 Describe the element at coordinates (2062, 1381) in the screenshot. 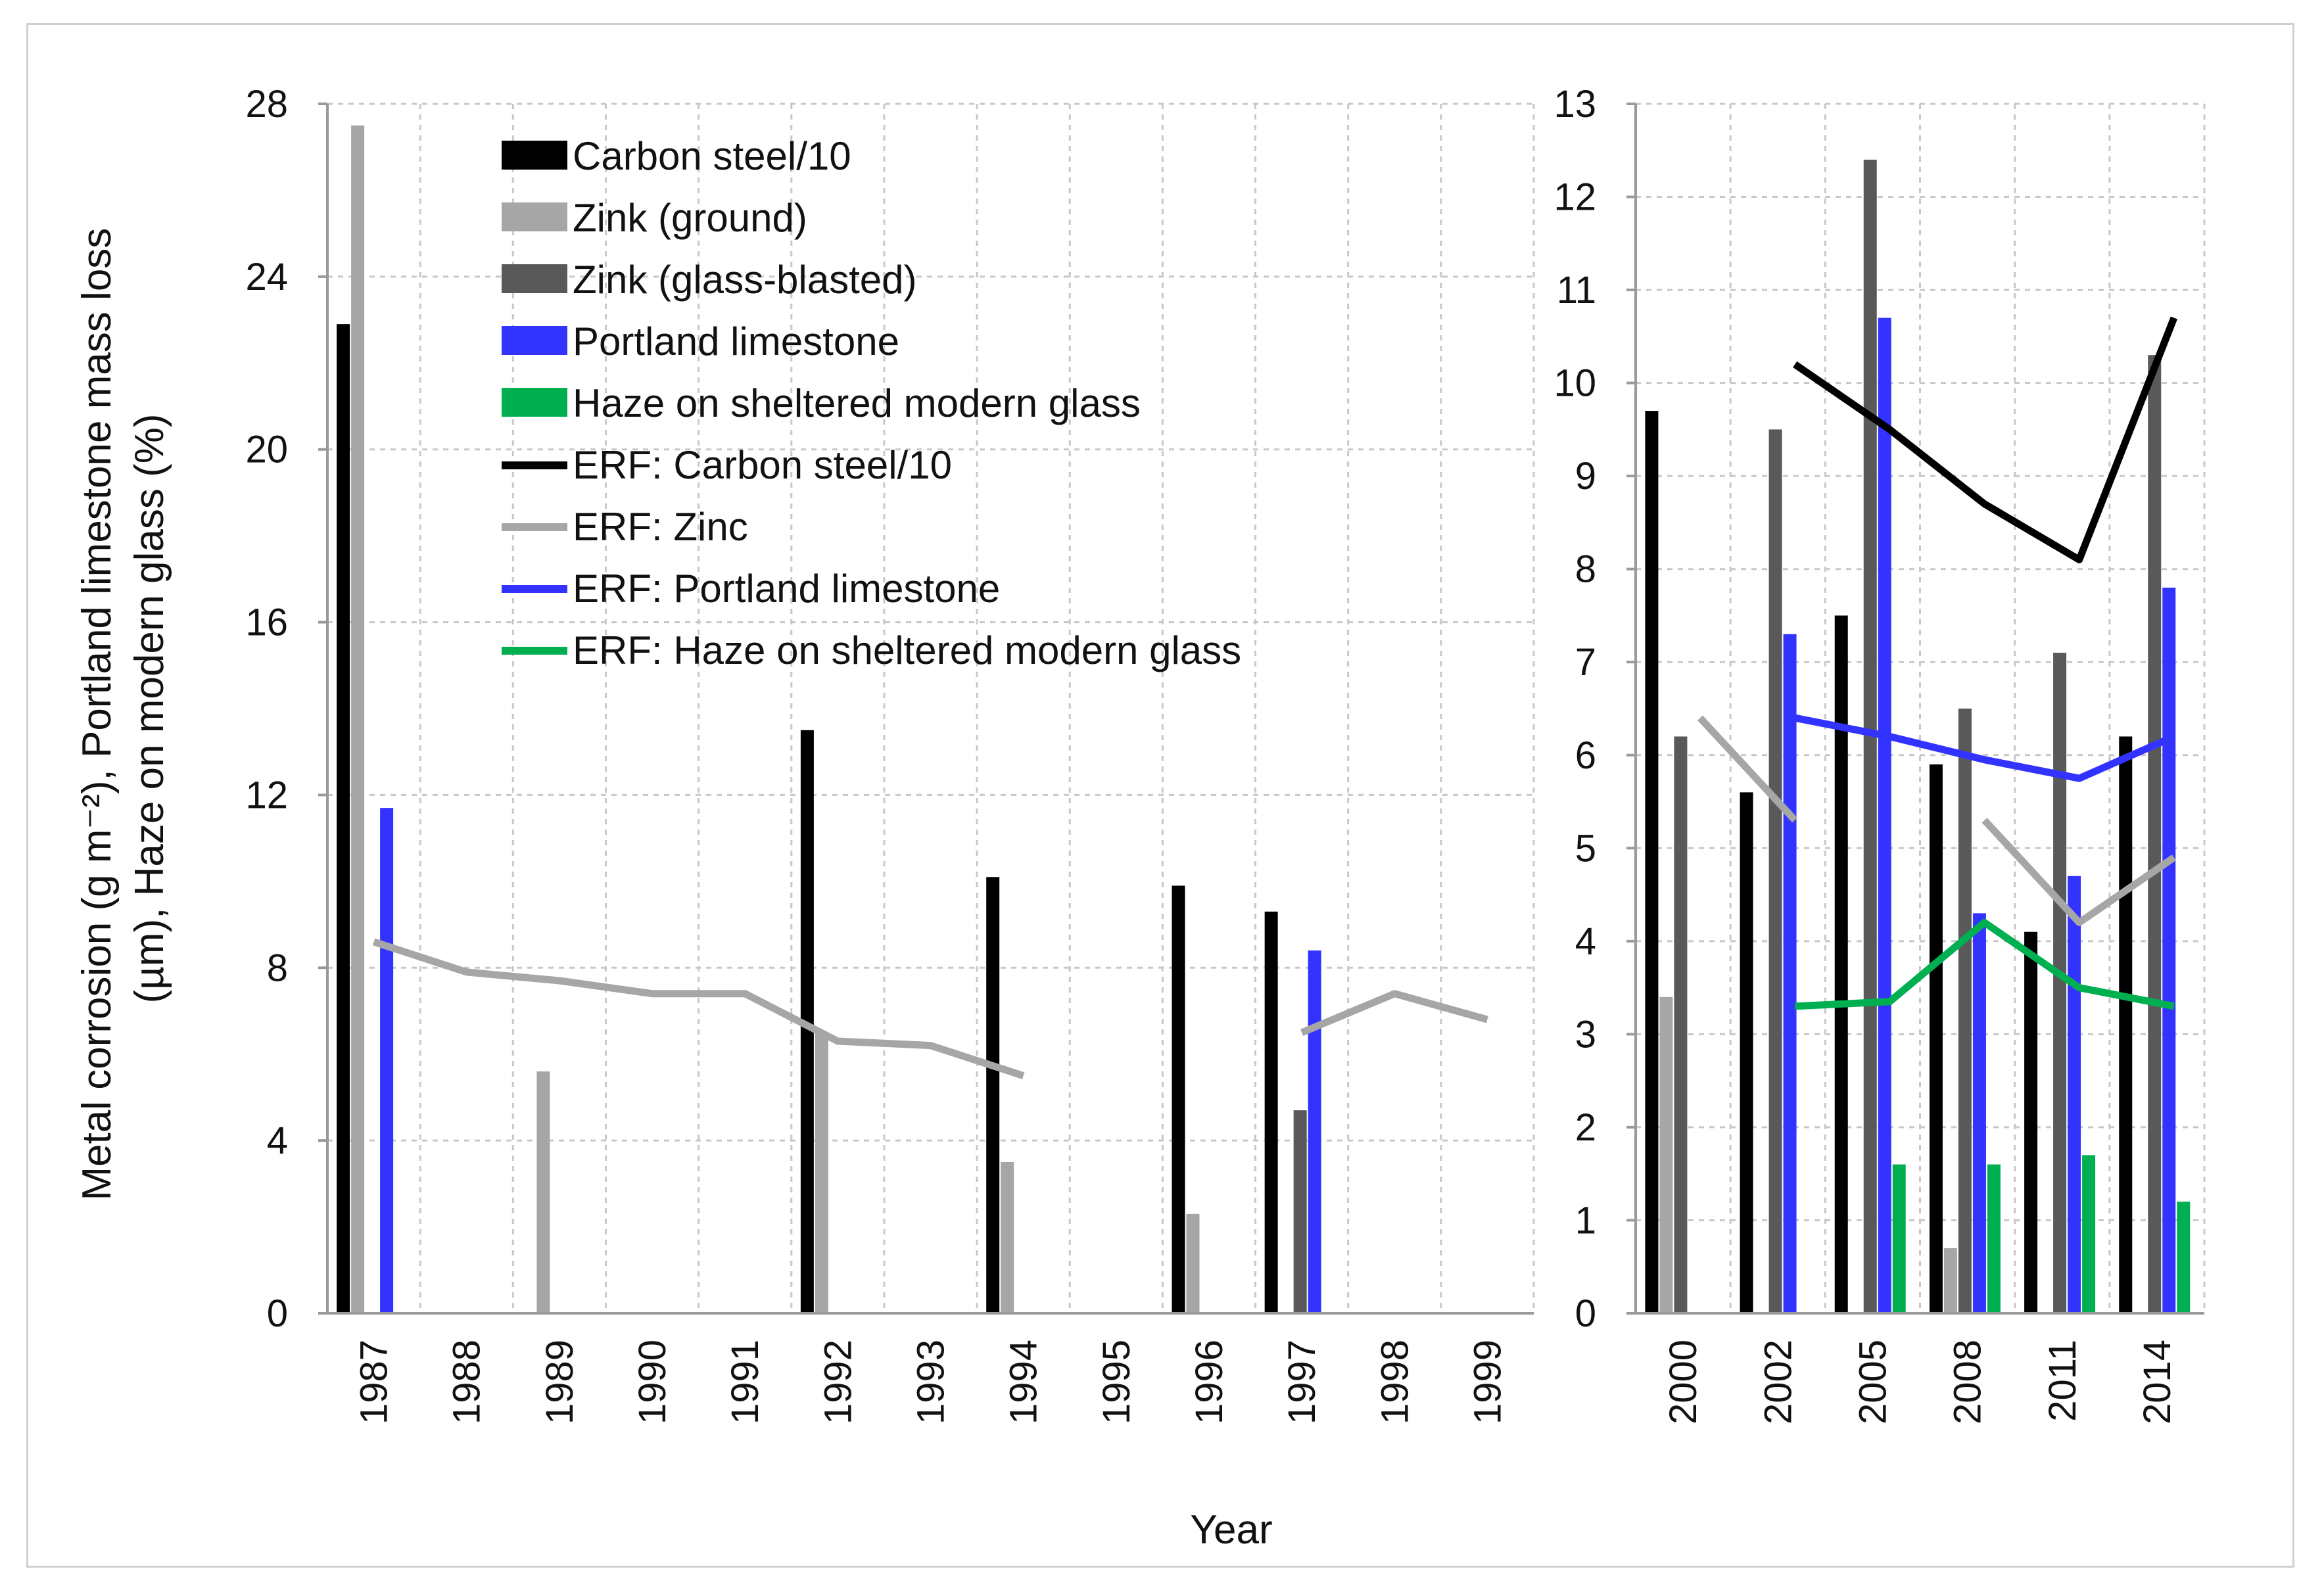

I see `right-x-tick-label: 2011` at that location.